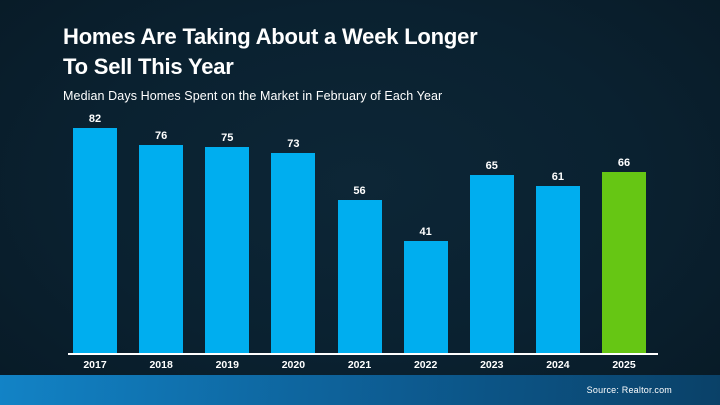  What do you see at coordinates (270, 36) in the screenshot?
I see `page-title-line-1: Homes Are Taking About a Week Longer` at bounding box center [270, 36].